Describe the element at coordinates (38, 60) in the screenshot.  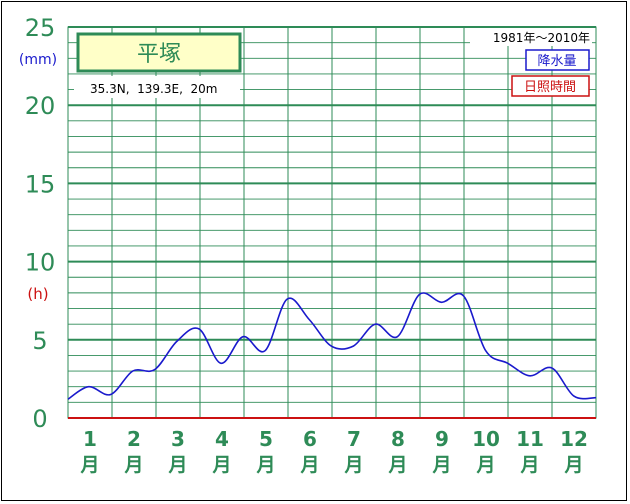
I see `y-unit-mm: (mm)` at that location.